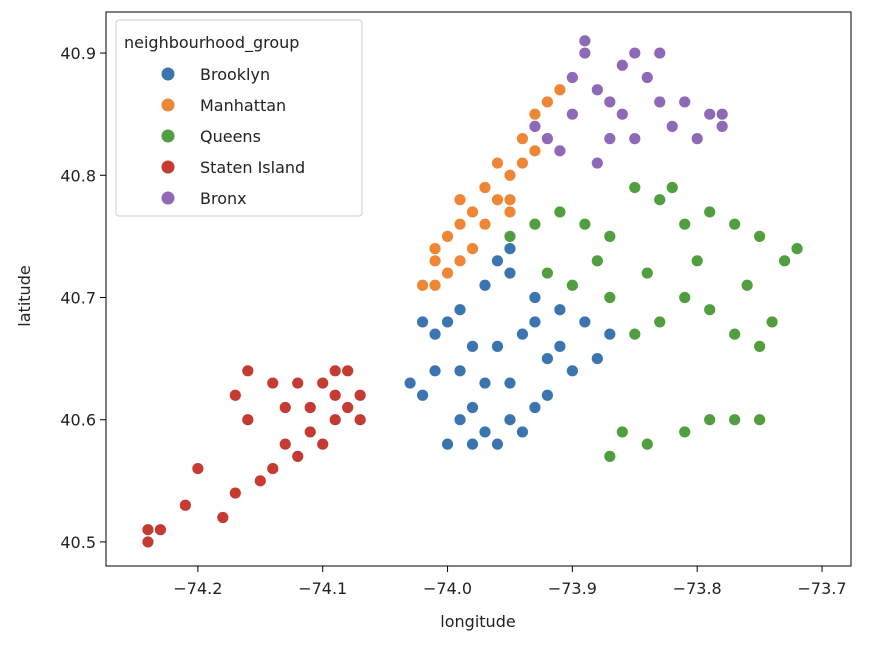 This screenshot has height=646, width=873. I want to click on y-tick-label: 40.9, so click(78, 53).